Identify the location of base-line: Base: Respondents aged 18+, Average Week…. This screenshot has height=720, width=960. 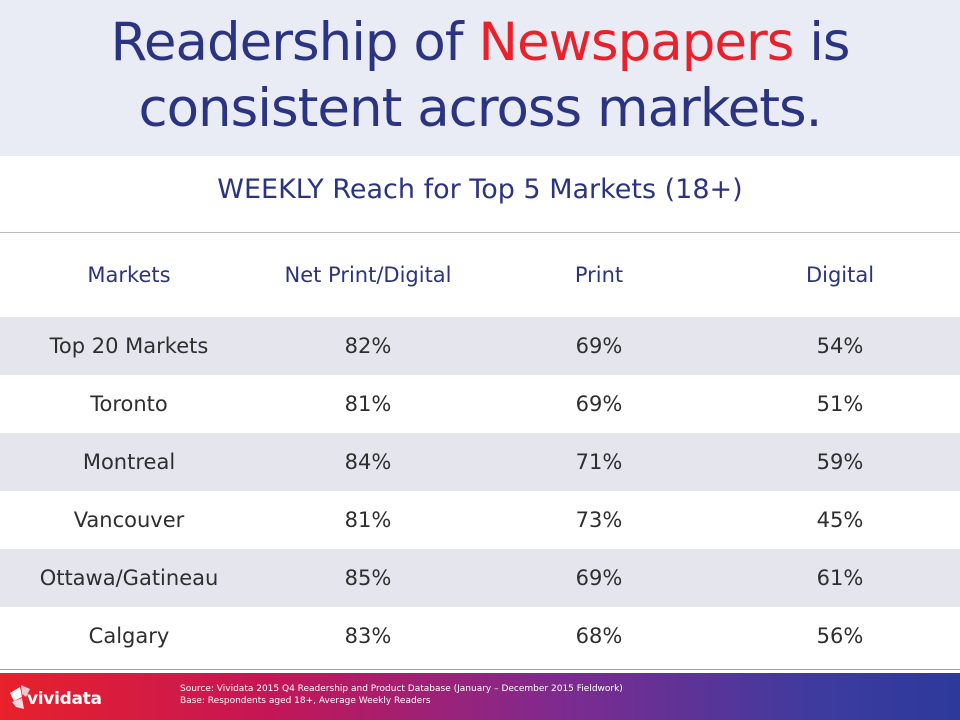
(305, 701).